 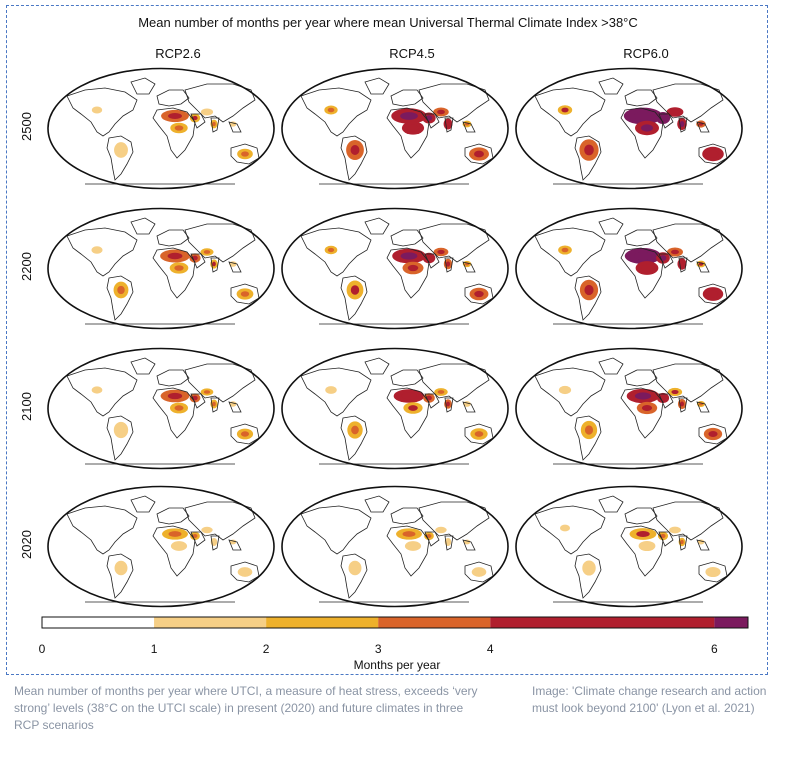 I want to click on map-panel-2100-rcp45, so click(x=395, y=408).